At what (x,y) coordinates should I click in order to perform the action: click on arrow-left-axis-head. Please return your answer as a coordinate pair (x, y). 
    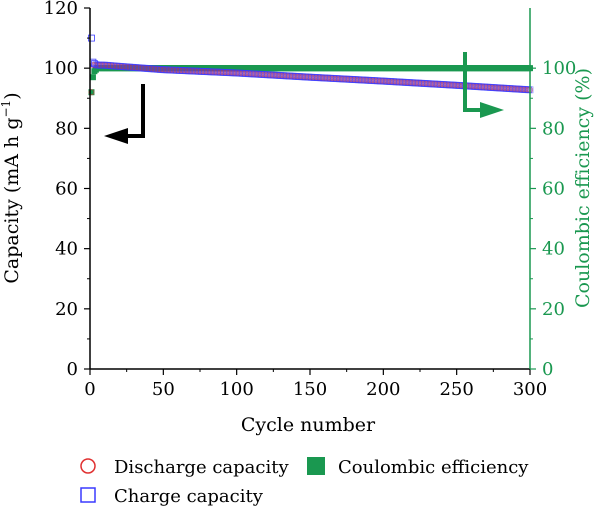
    Looking at the image, I should click on (116, 136).